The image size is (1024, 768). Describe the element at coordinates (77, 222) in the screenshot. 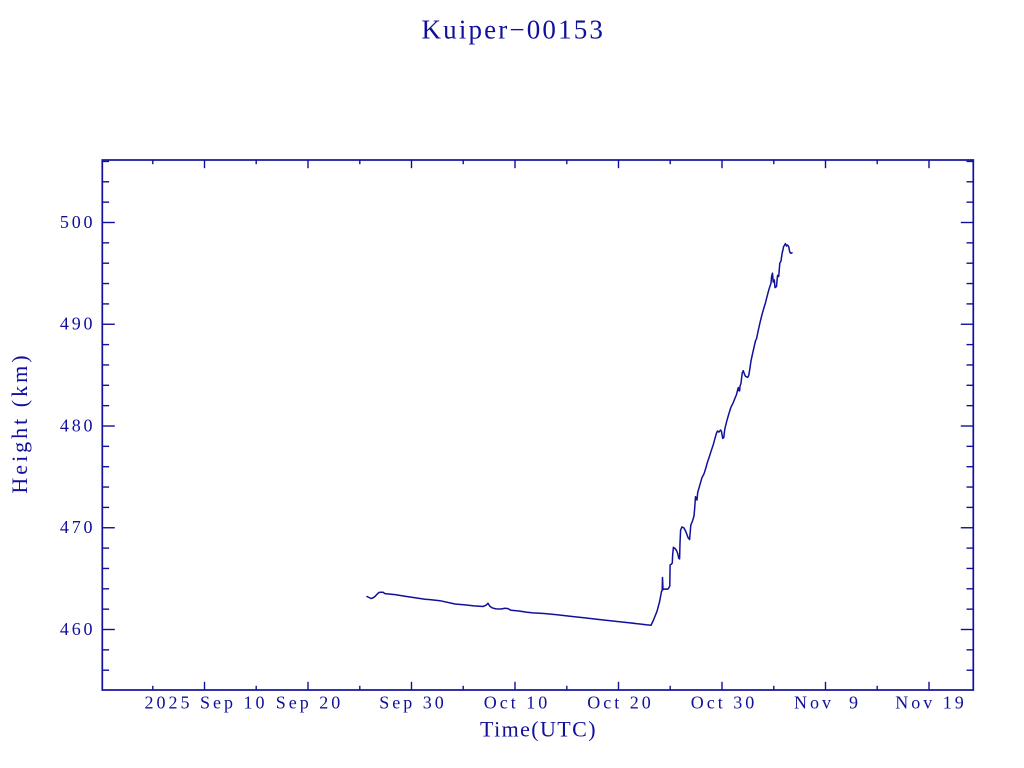

I see `svg-text: 500` at that location.